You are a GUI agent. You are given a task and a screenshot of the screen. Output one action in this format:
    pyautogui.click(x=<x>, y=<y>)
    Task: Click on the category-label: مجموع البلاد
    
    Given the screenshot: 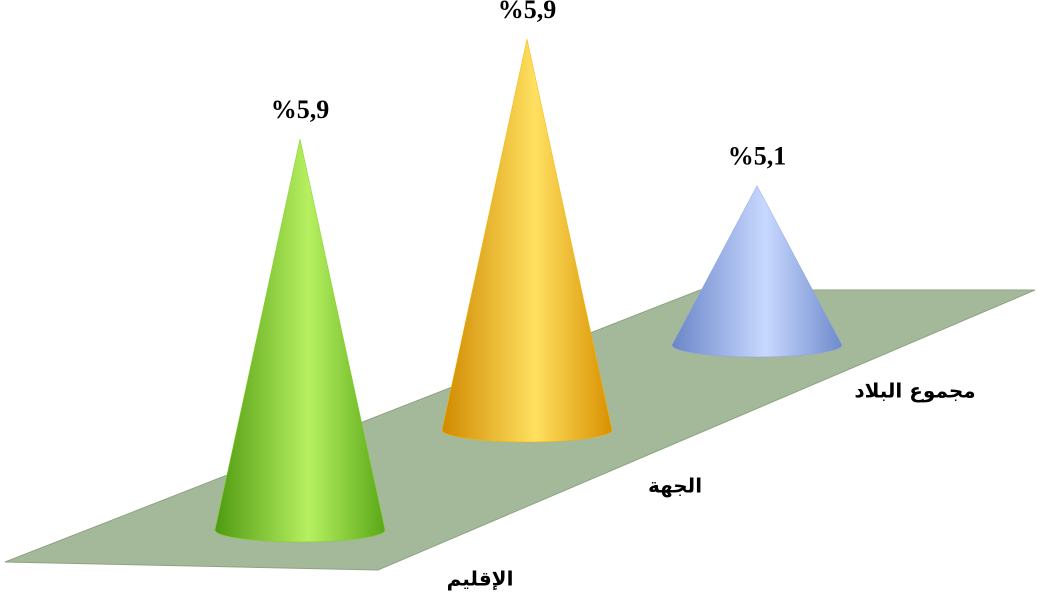 What is the action you would take?
    pyautogui.click(x=914, y=391)
    